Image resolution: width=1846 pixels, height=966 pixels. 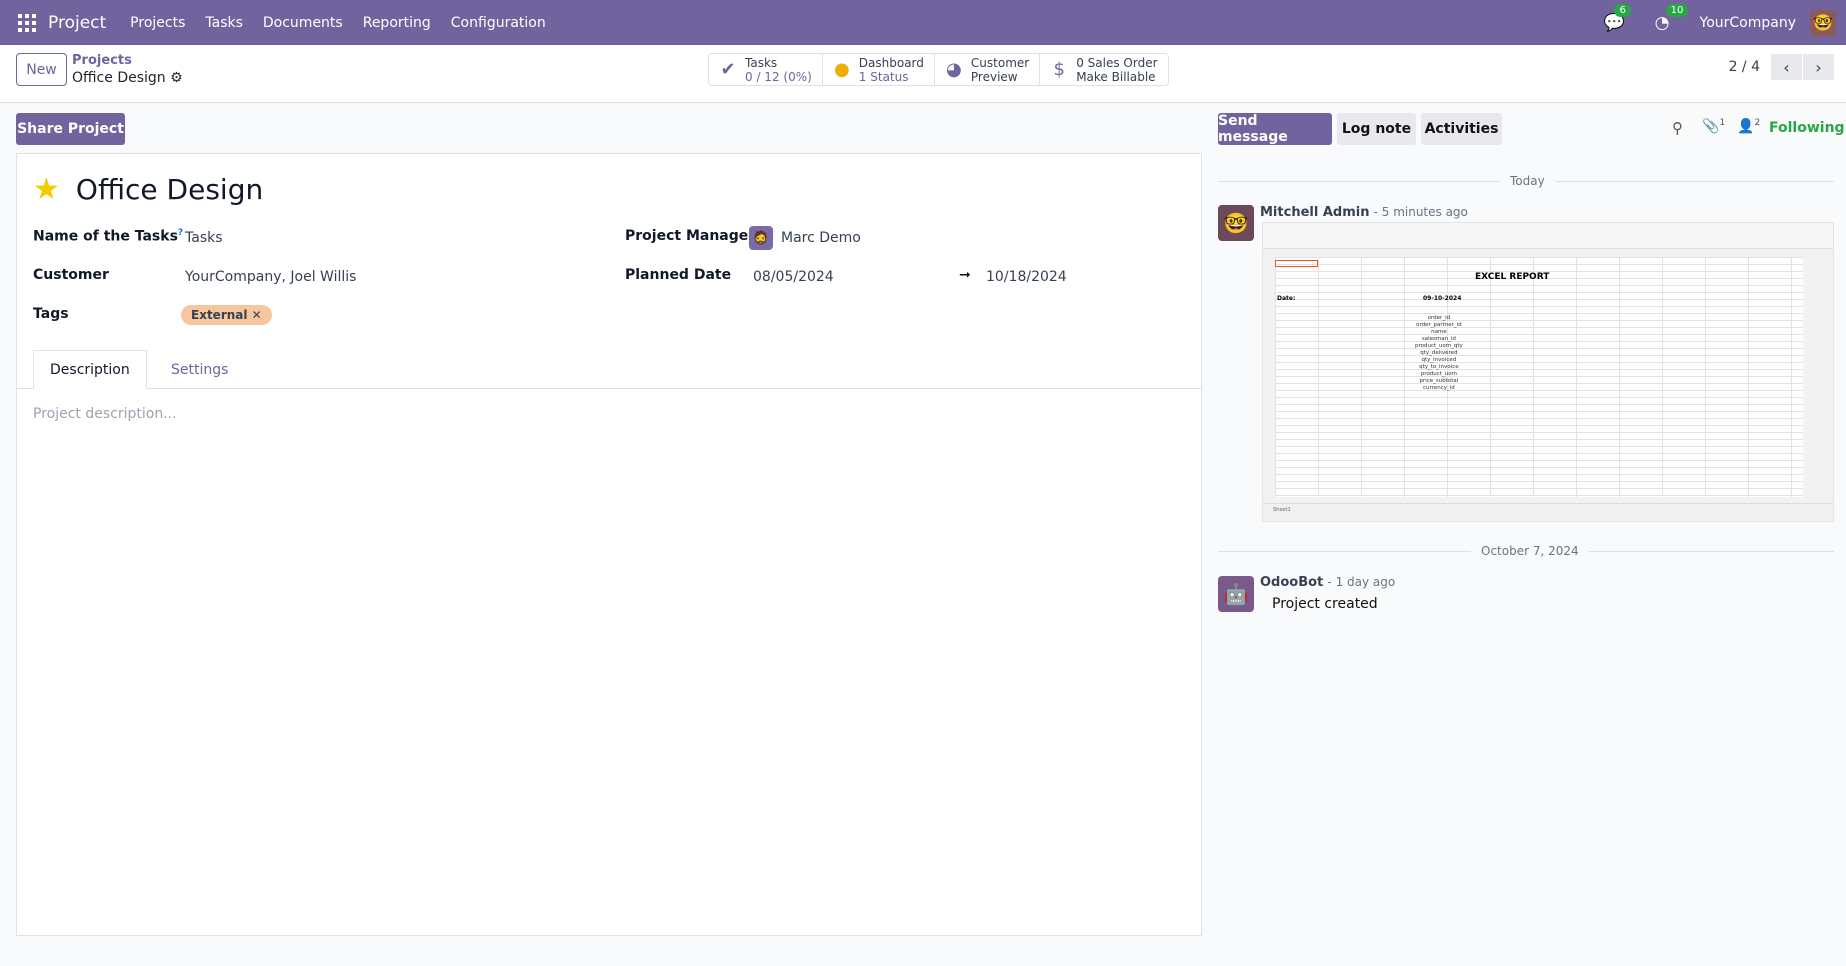 What do you see at coordinates (70, 129) in the screenshot?
I see `share-project-button: Share Project` at bounding box center [70, 129].